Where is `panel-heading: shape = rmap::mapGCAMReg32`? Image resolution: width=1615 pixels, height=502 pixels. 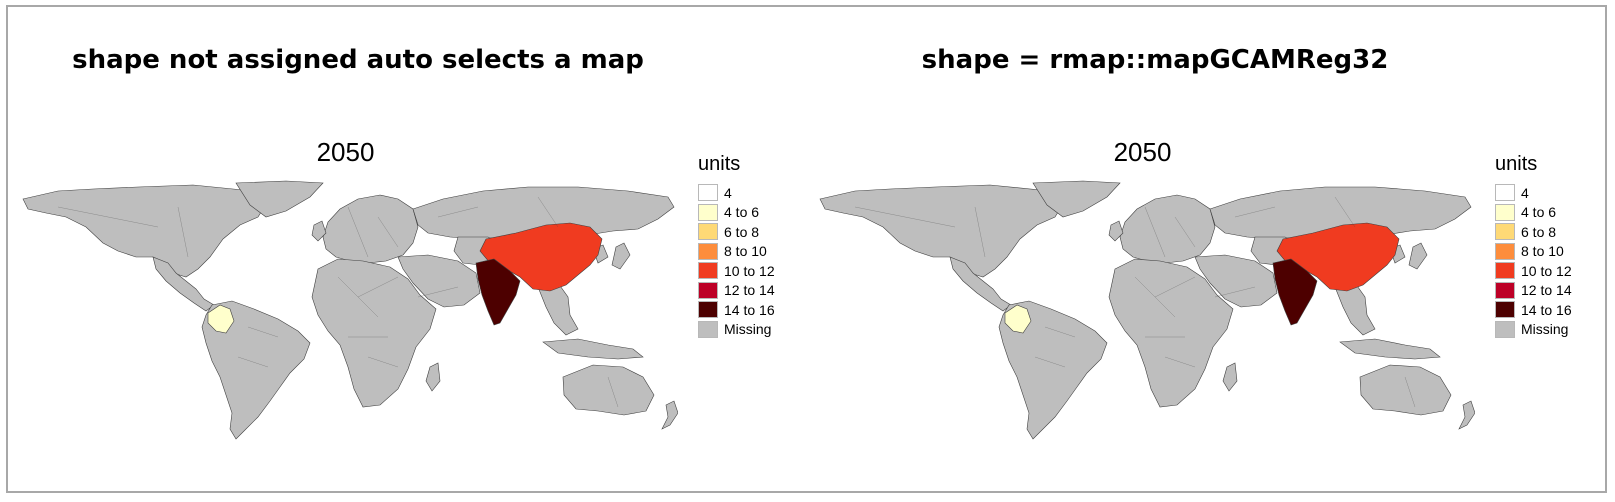
panel-heading: shape = rmap::mapGCAMReg32 is located at coordinates (1155, 60).